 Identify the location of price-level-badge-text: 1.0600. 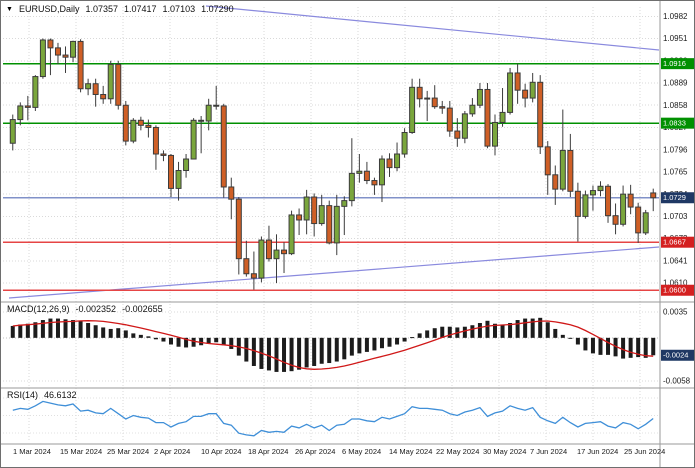
(674, 290).